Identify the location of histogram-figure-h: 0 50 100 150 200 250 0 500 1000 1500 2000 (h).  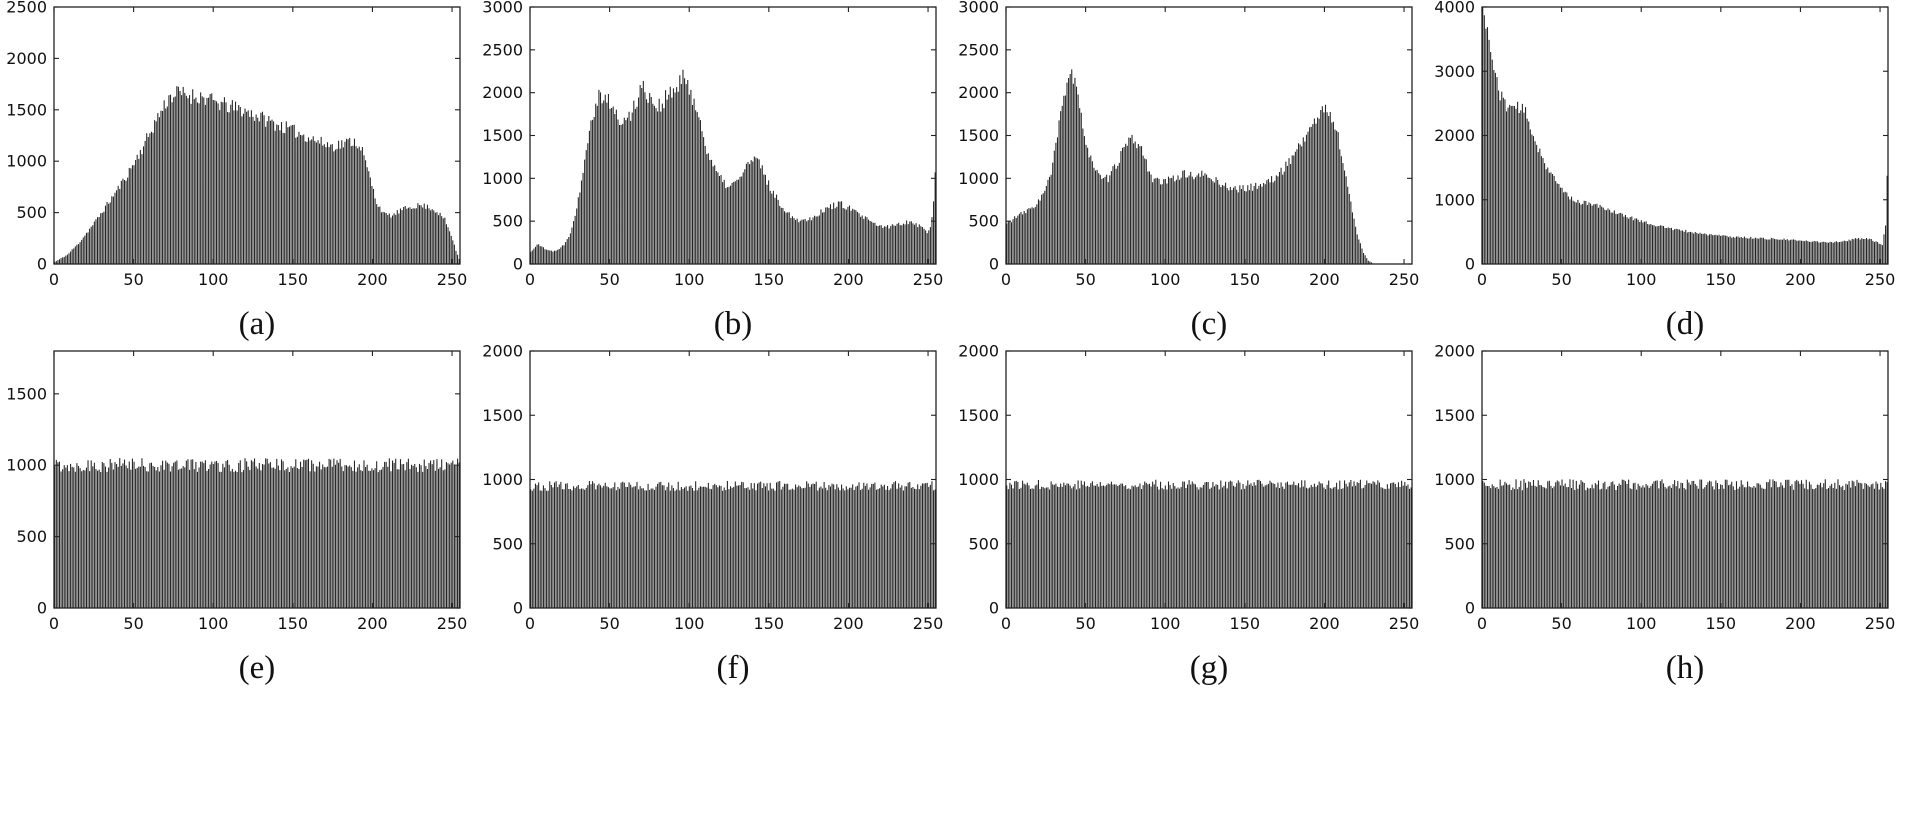
(1666, 588).